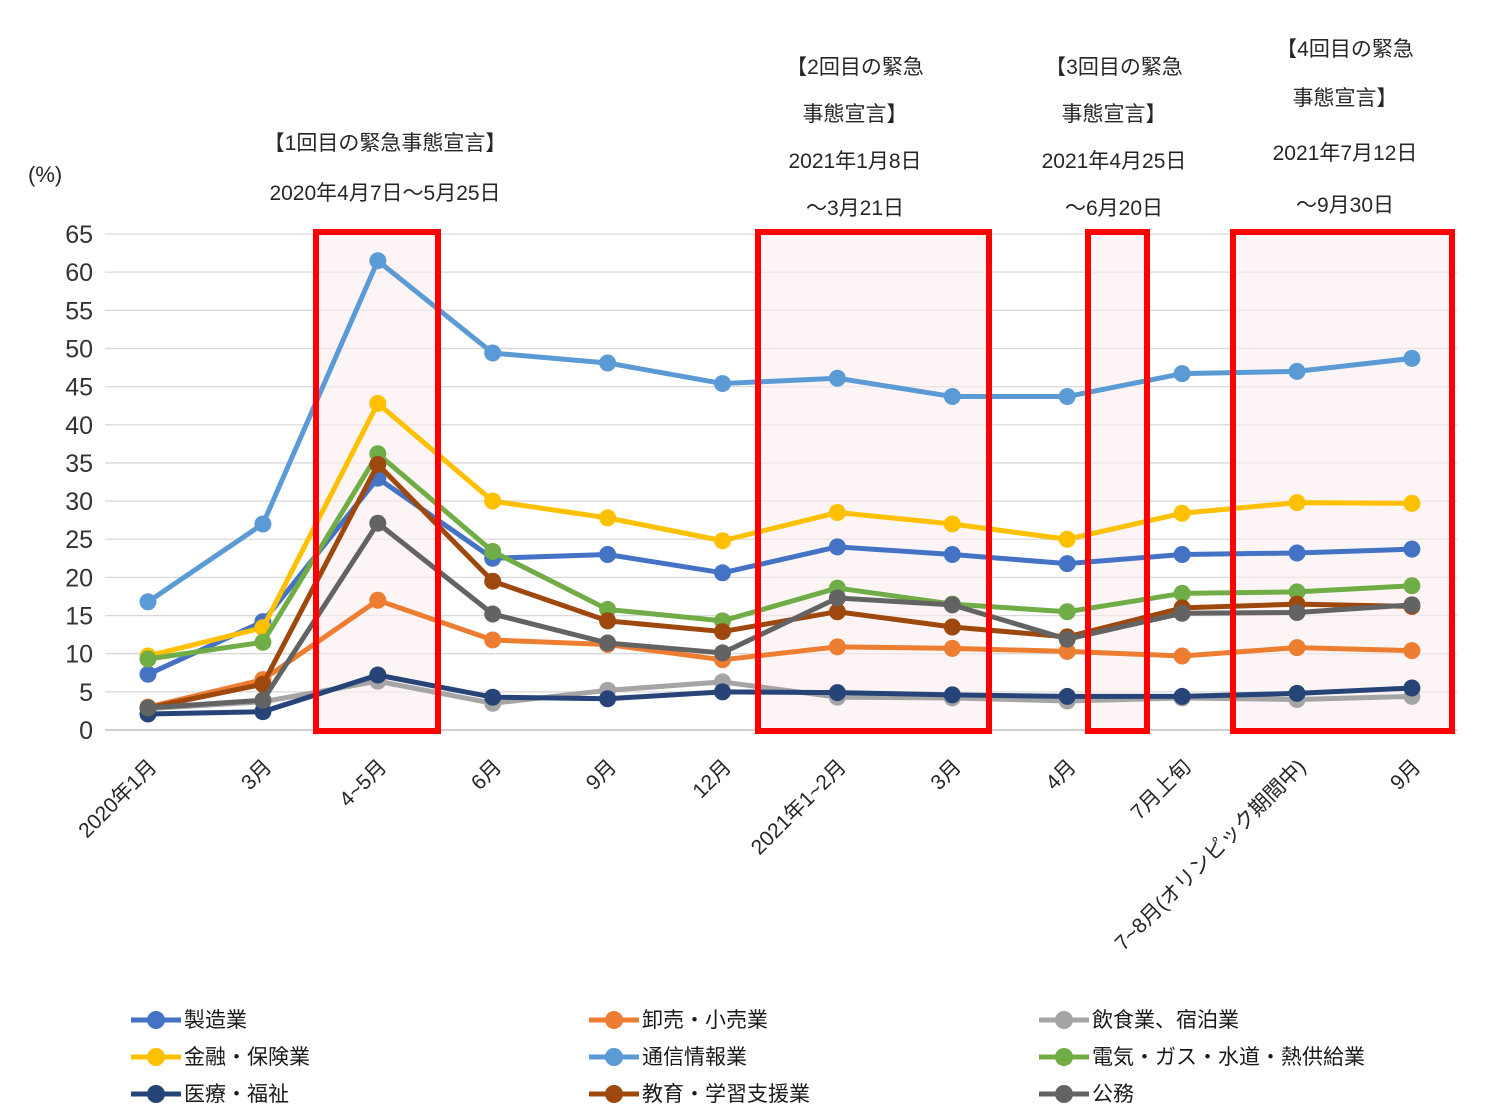 The width and height of the screenshot is (1488, 1111). I want to click on x-axis-tick-label: 2020年1月, so click(117, 798).